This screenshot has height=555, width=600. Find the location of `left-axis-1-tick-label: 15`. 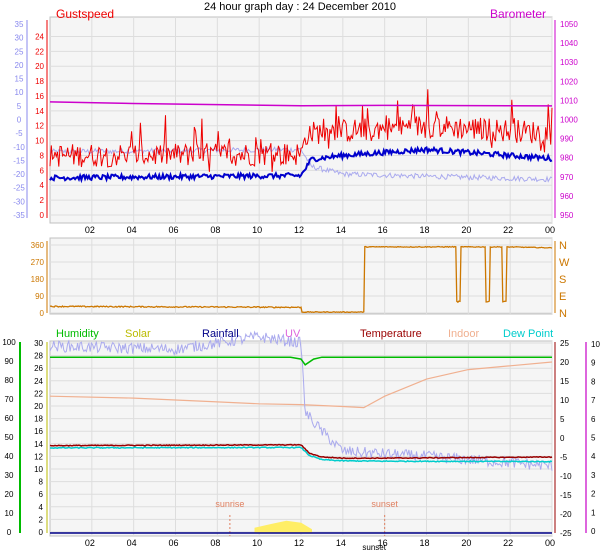

left-axis-1-tick-label: 15 is located at coordinates (19, 79).